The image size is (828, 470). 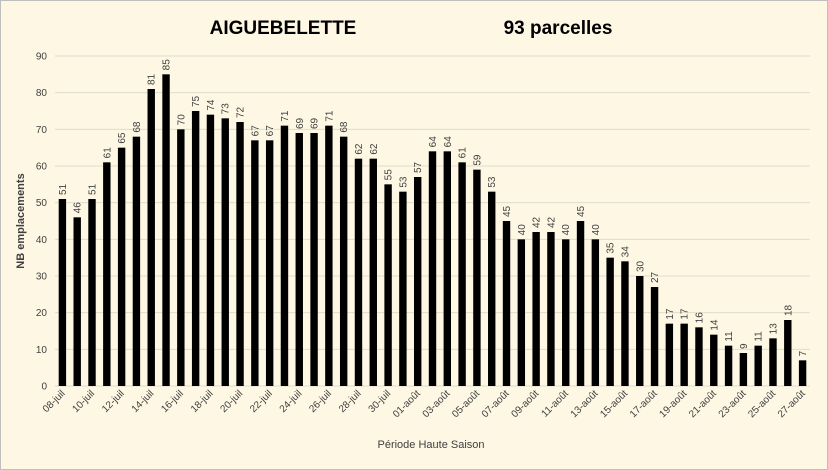 What do you see at coordinates (21, 220) in the screenshot?
I see `y-axis-label: NB emplacements` at bounding box center [21, 220].